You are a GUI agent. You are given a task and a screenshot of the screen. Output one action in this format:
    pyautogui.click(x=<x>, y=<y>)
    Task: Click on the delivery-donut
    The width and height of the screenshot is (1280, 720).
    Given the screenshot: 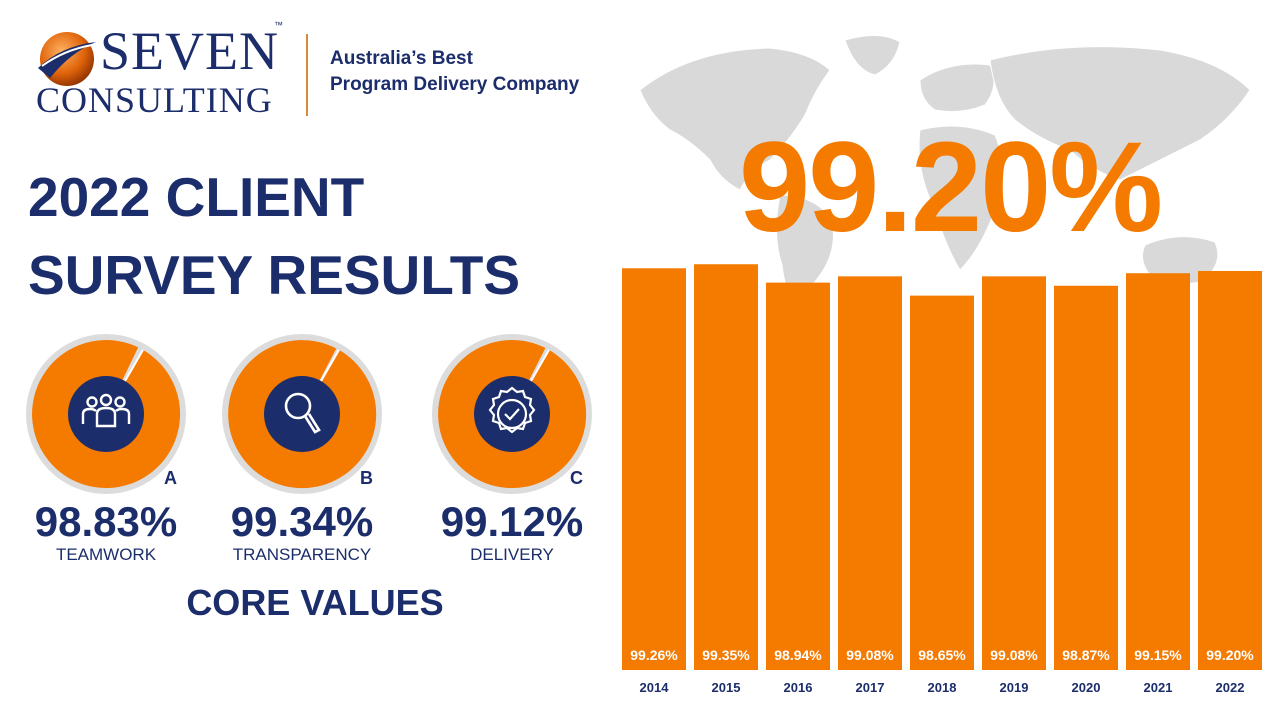 What is the action you would take?
    pyautogui.click(x=512, y=414)
    